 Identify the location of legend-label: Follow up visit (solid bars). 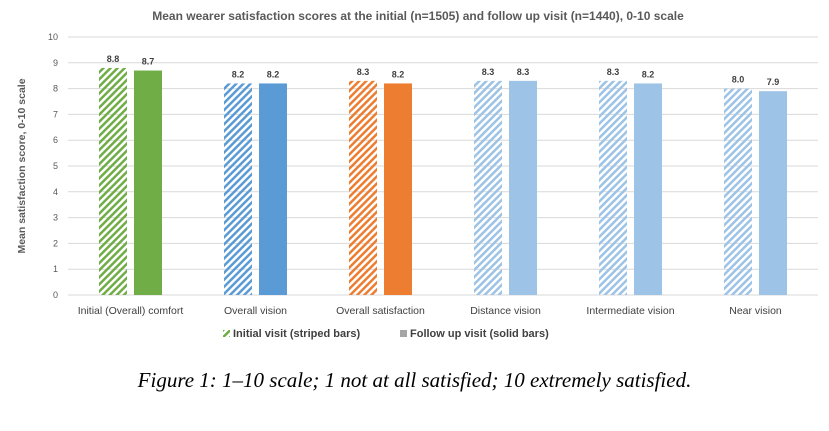
(479, 334).